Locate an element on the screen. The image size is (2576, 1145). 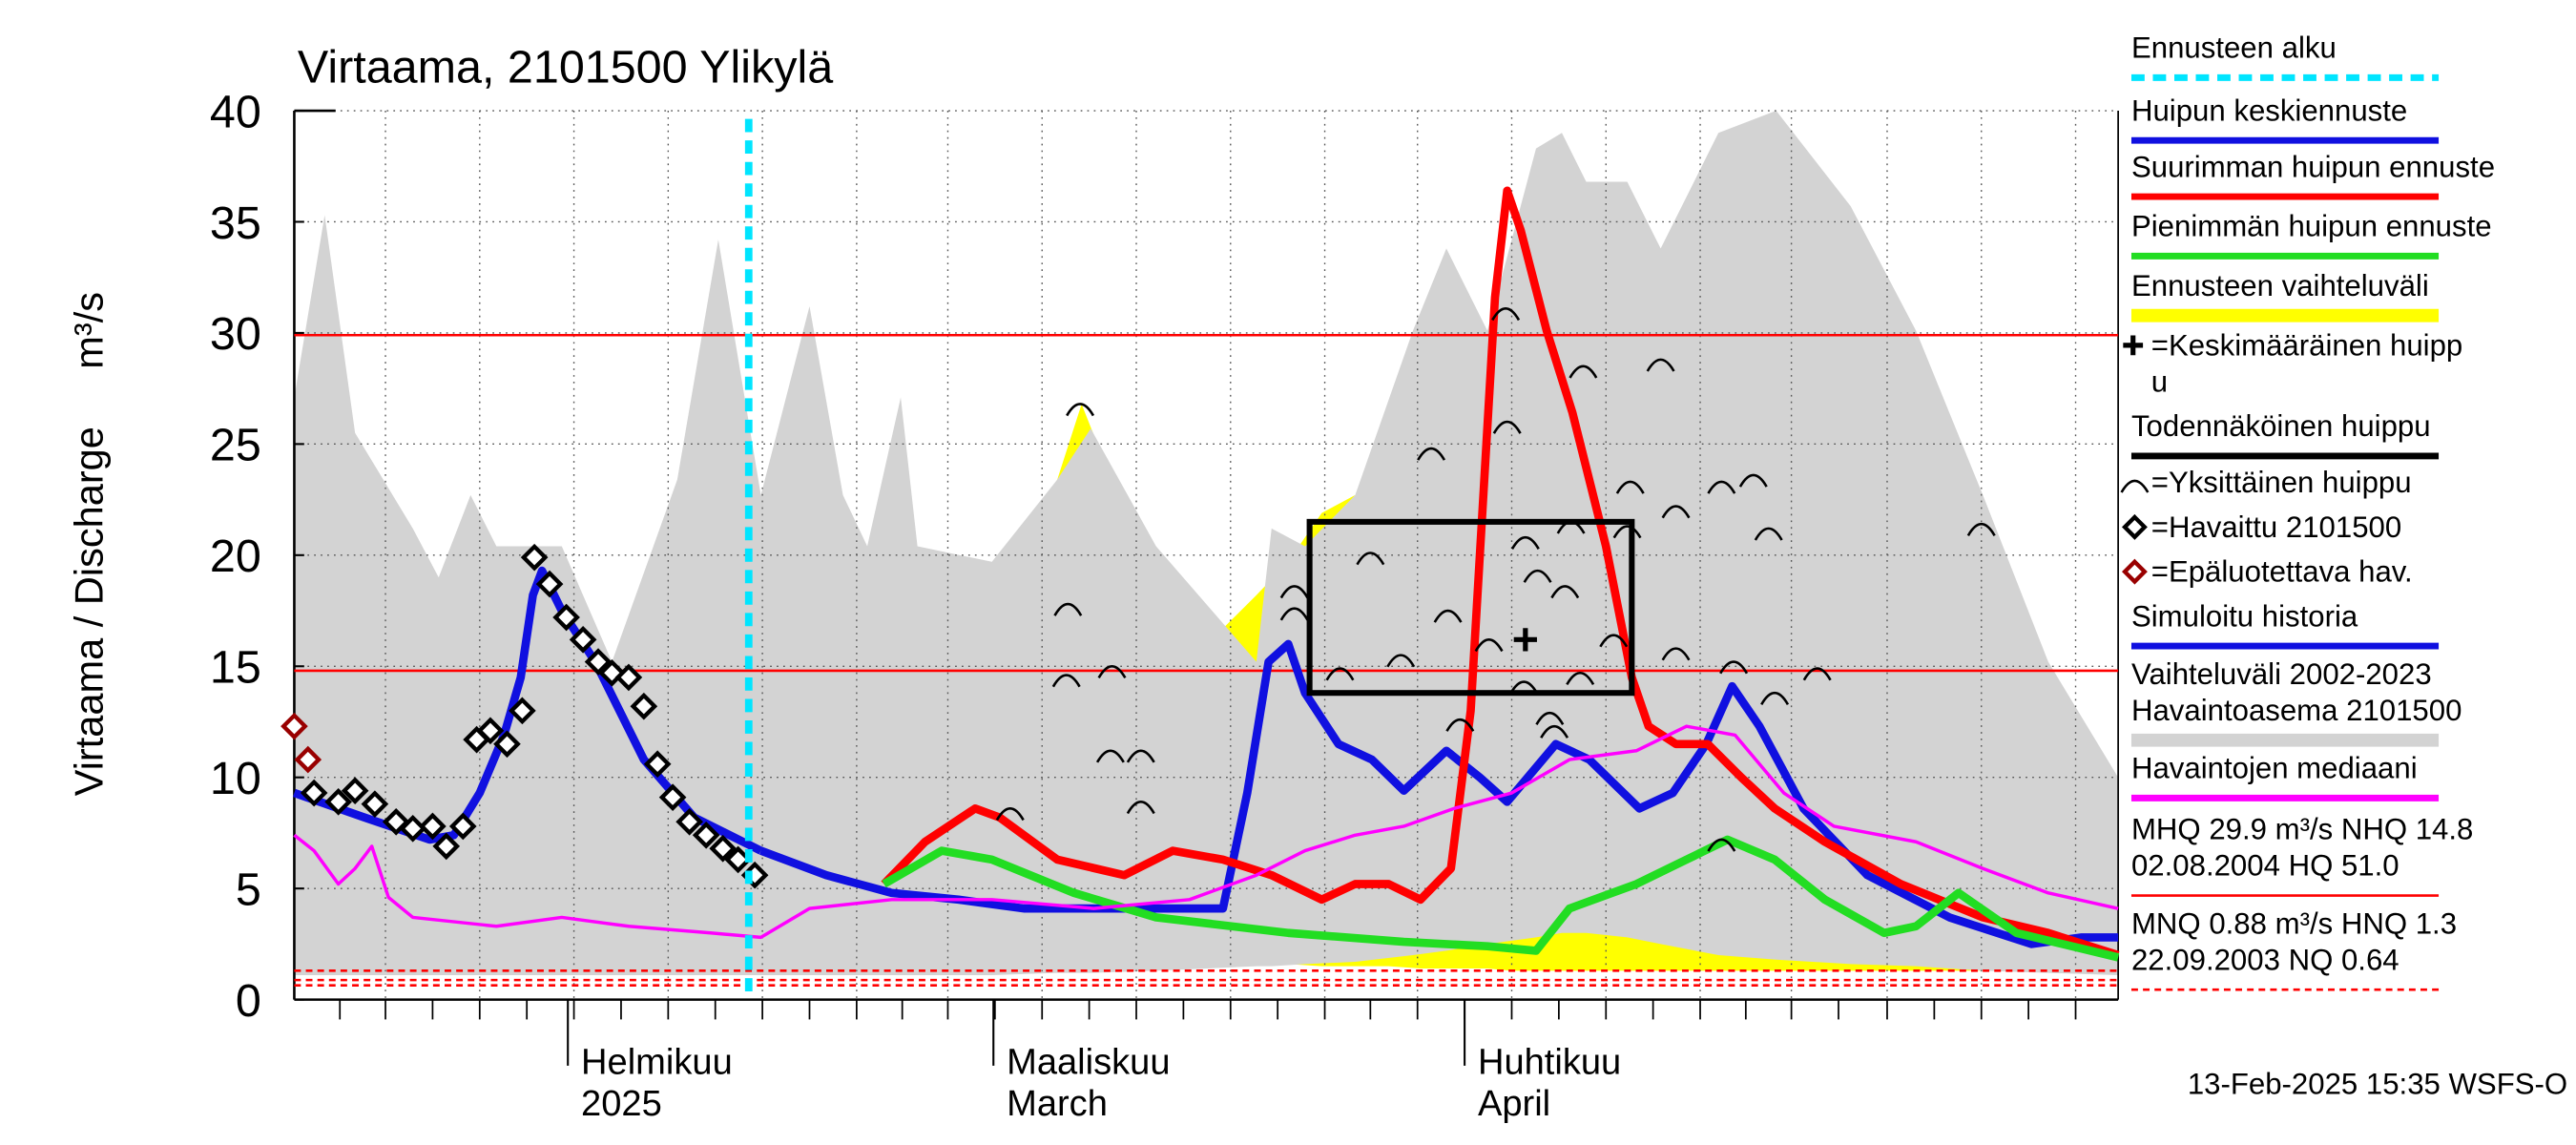
legend-label: =Yksittäinen huippu is located at coordinates (2281, 483).